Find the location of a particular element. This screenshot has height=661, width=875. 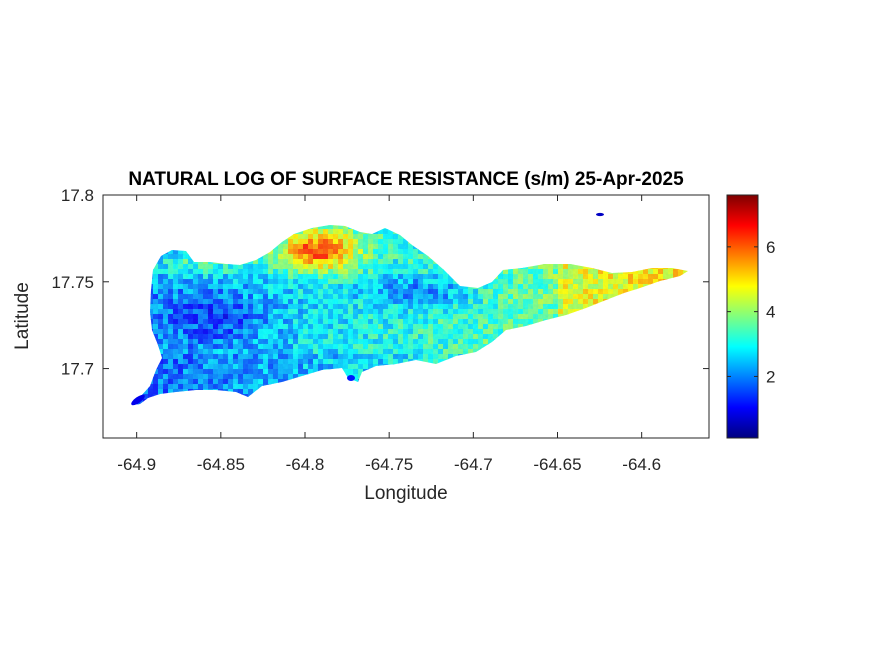

x-tick-label: -64.75 is located at coordinates (389, 464).